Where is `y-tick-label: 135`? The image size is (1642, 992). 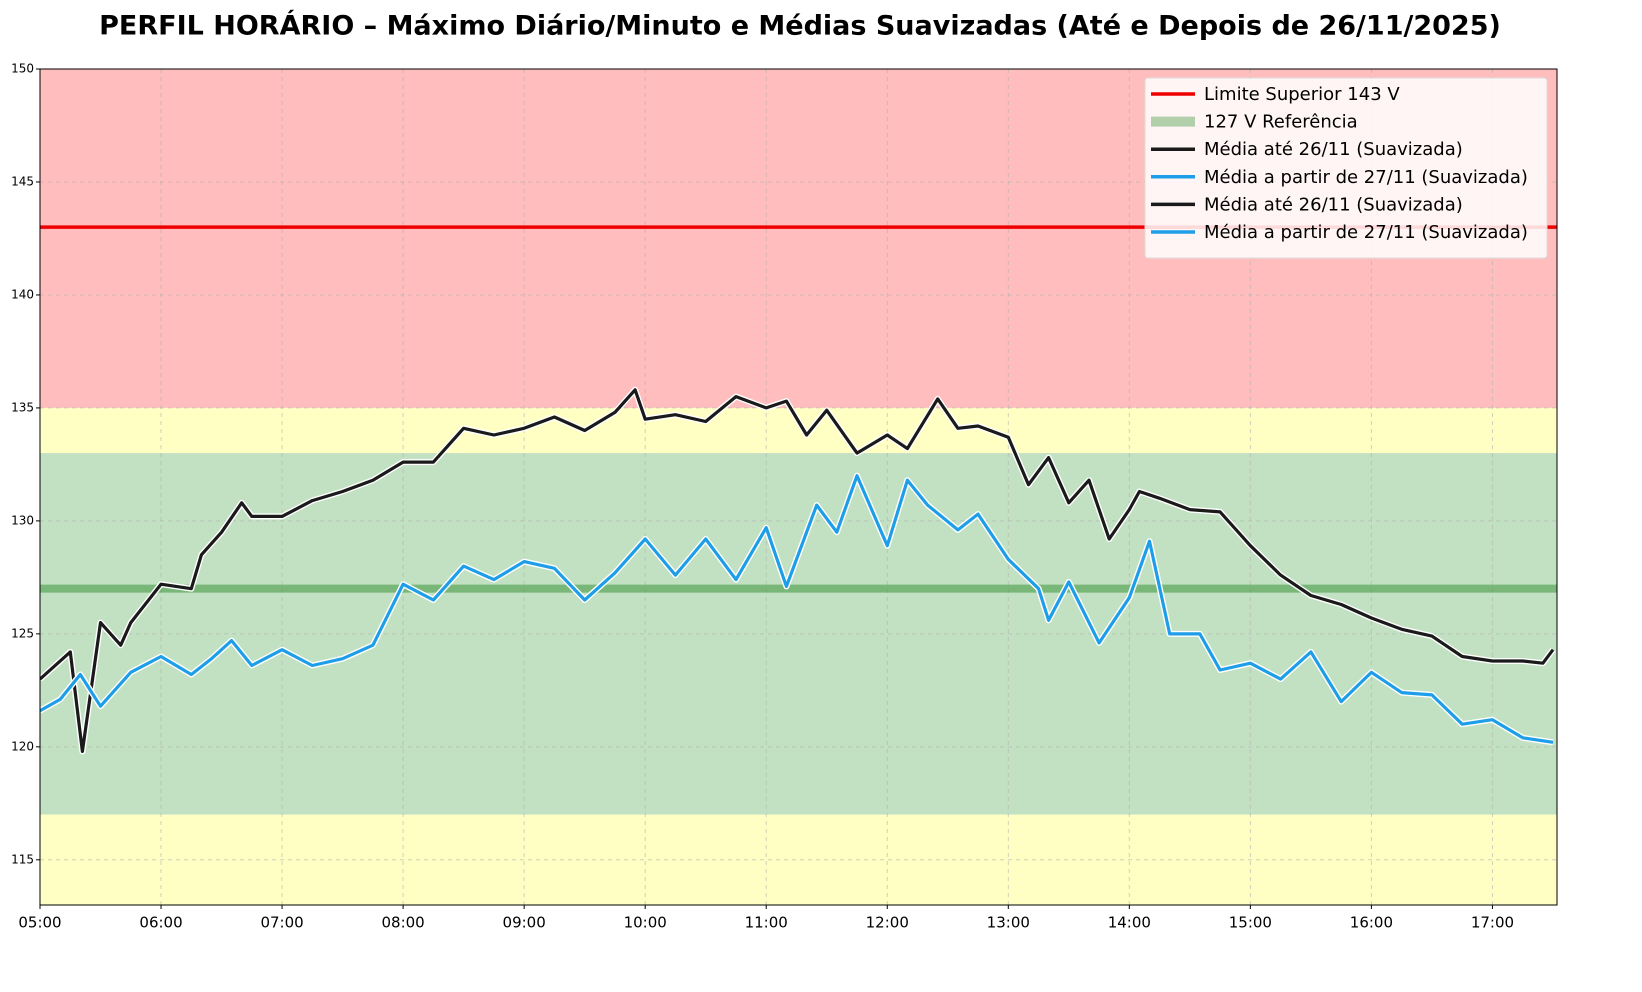 y-tick-label: 135 is located at coordinates (22, 407).